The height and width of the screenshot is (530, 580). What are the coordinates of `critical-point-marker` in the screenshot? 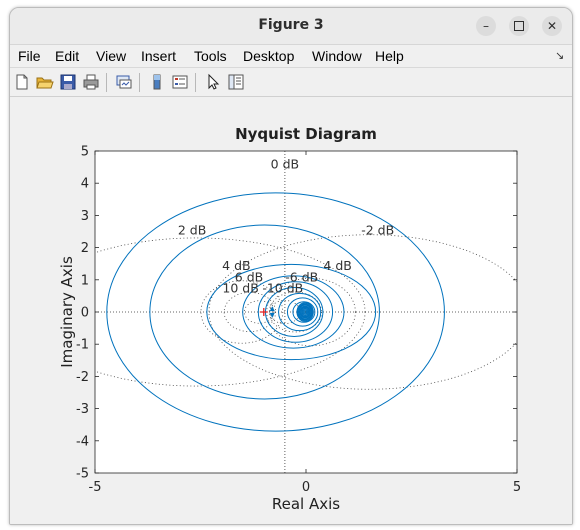 It's located at (263, 312).